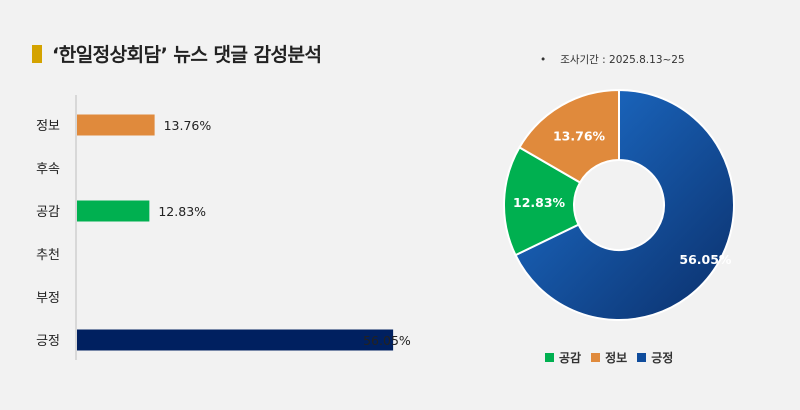 The height and width of the screenshot is (410, 800). What do you see at coordinates (48, 341) in the screenshot?
I see `y-tick-label: 긍정` at bounding box center [48, 341].